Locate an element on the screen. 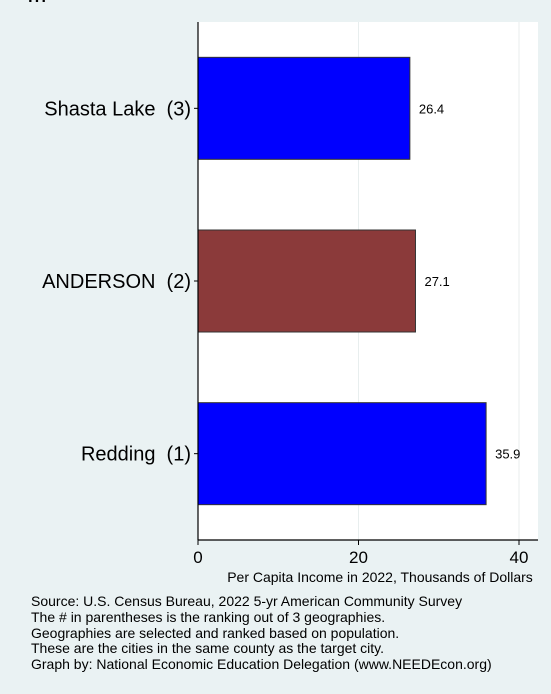 The image size is (551, 694). category-label: Redding (1) is located at coordinates (136, 455).